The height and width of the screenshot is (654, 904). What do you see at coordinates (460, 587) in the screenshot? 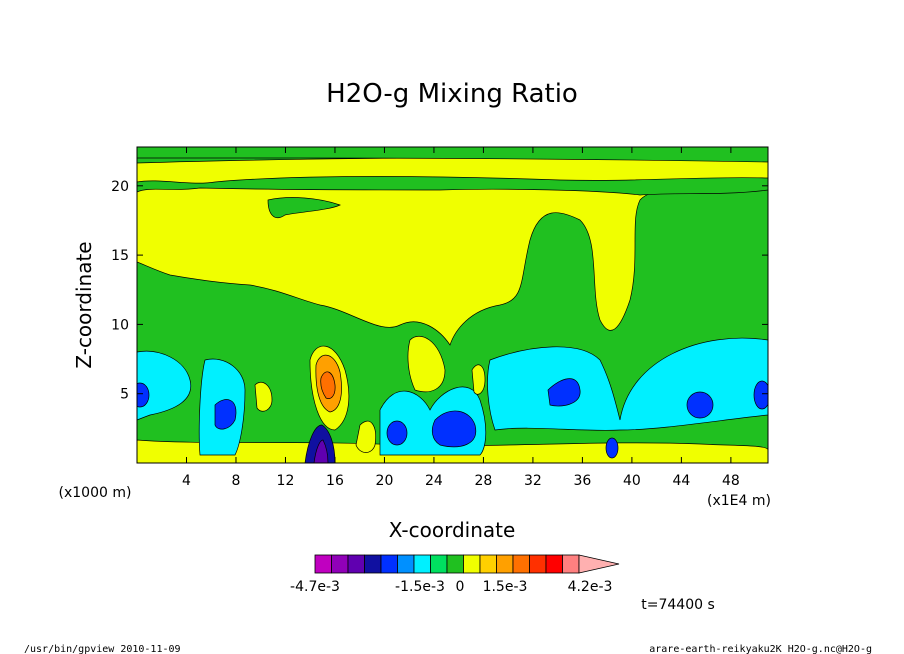
I see `colorbar-label: 0` at bounding box center [460, 587].